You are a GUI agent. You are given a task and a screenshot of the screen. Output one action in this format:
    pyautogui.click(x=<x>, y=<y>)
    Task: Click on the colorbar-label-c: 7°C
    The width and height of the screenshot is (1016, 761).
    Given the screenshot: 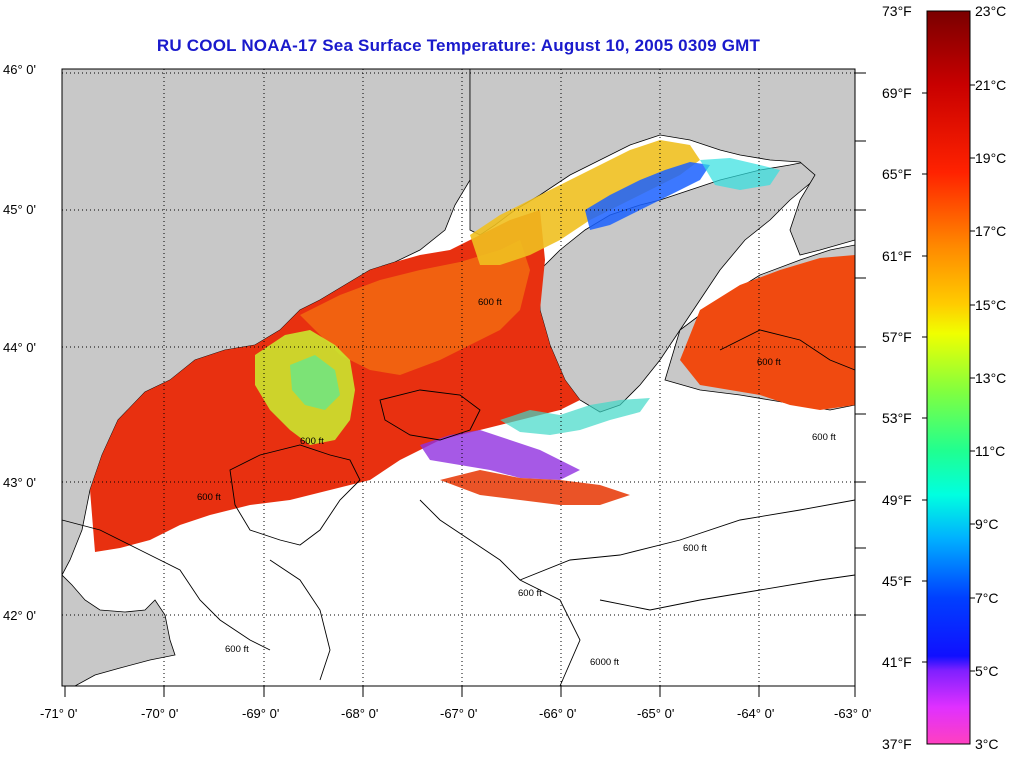 What is the action you would take?
    pyautogui.click(x=987, y=598)
    